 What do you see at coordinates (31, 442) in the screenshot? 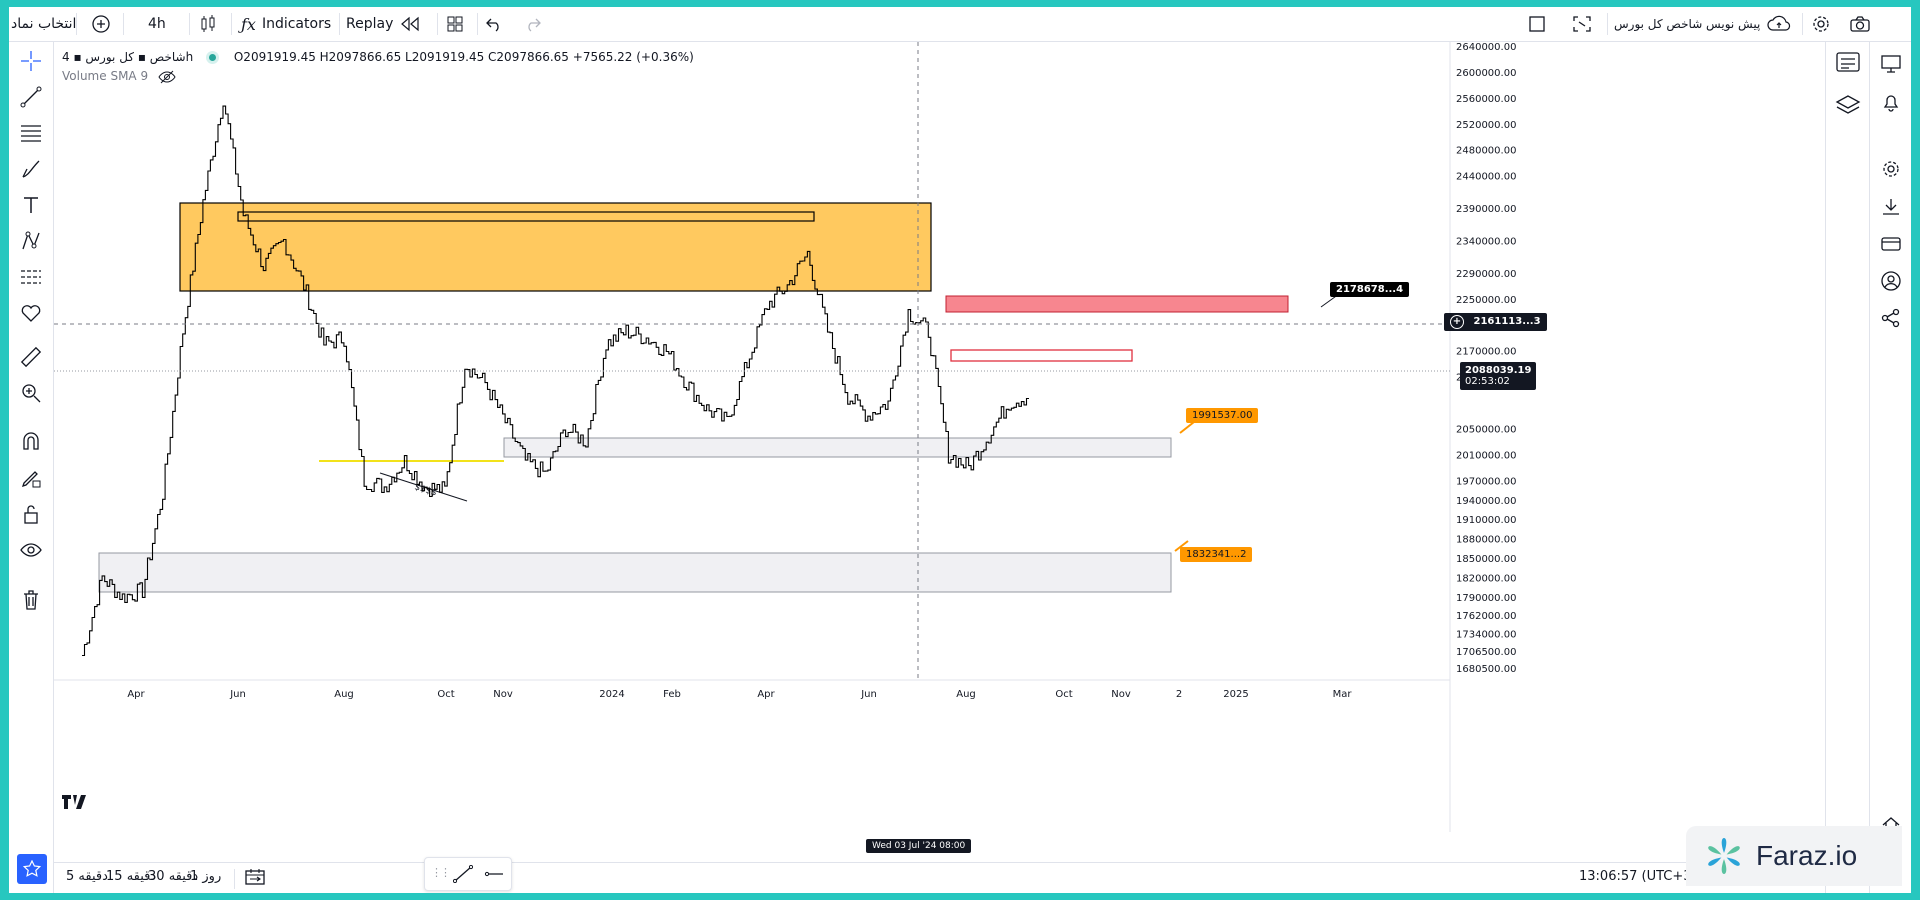
I see `magnet-tool` at bounding box center [31, 442].